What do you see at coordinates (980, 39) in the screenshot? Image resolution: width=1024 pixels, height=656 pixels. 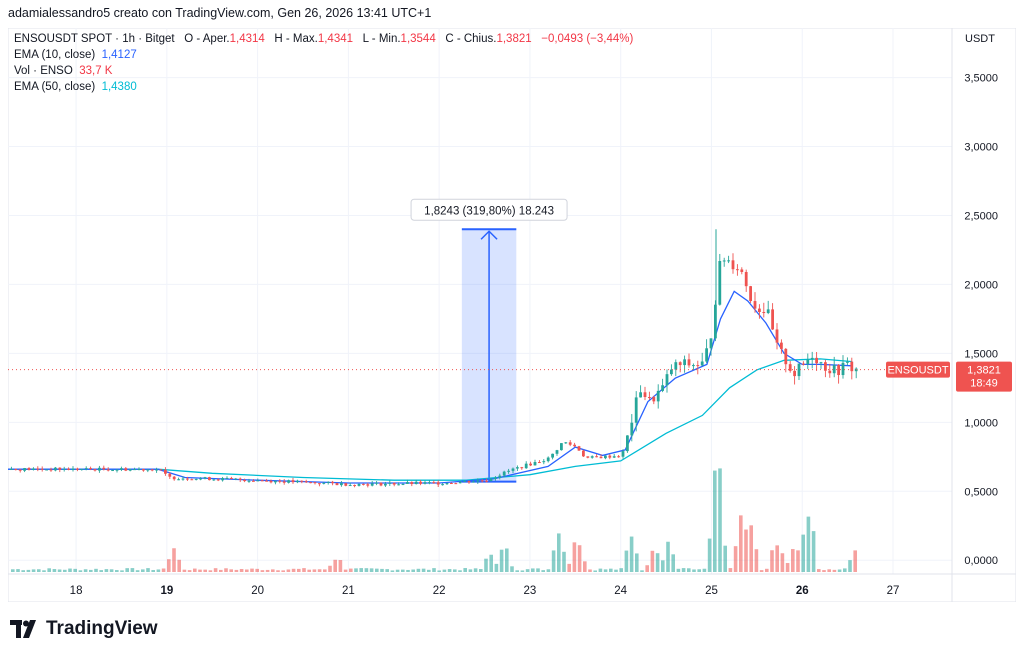 I see `currency-label: USDT` at bounding box center [980, 39].